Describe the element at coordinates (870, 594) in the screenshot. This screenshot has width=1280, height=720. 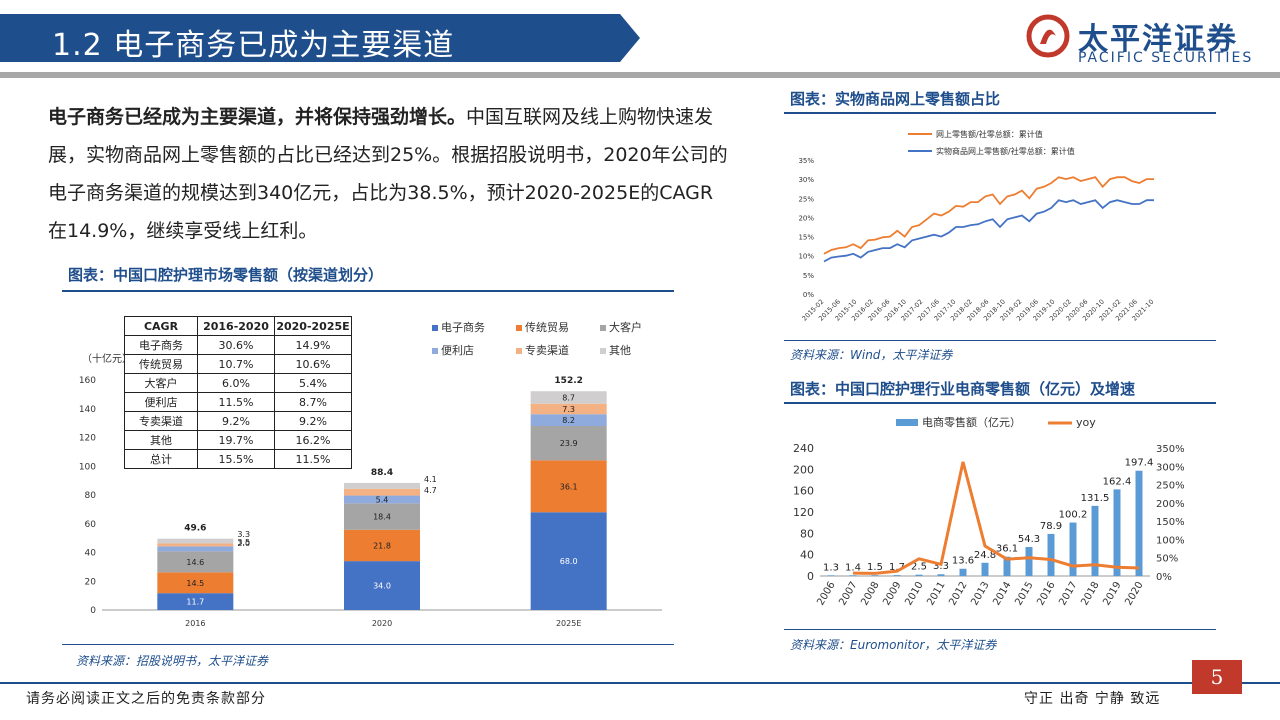
I see `x-tick-label: 2008` at that location.